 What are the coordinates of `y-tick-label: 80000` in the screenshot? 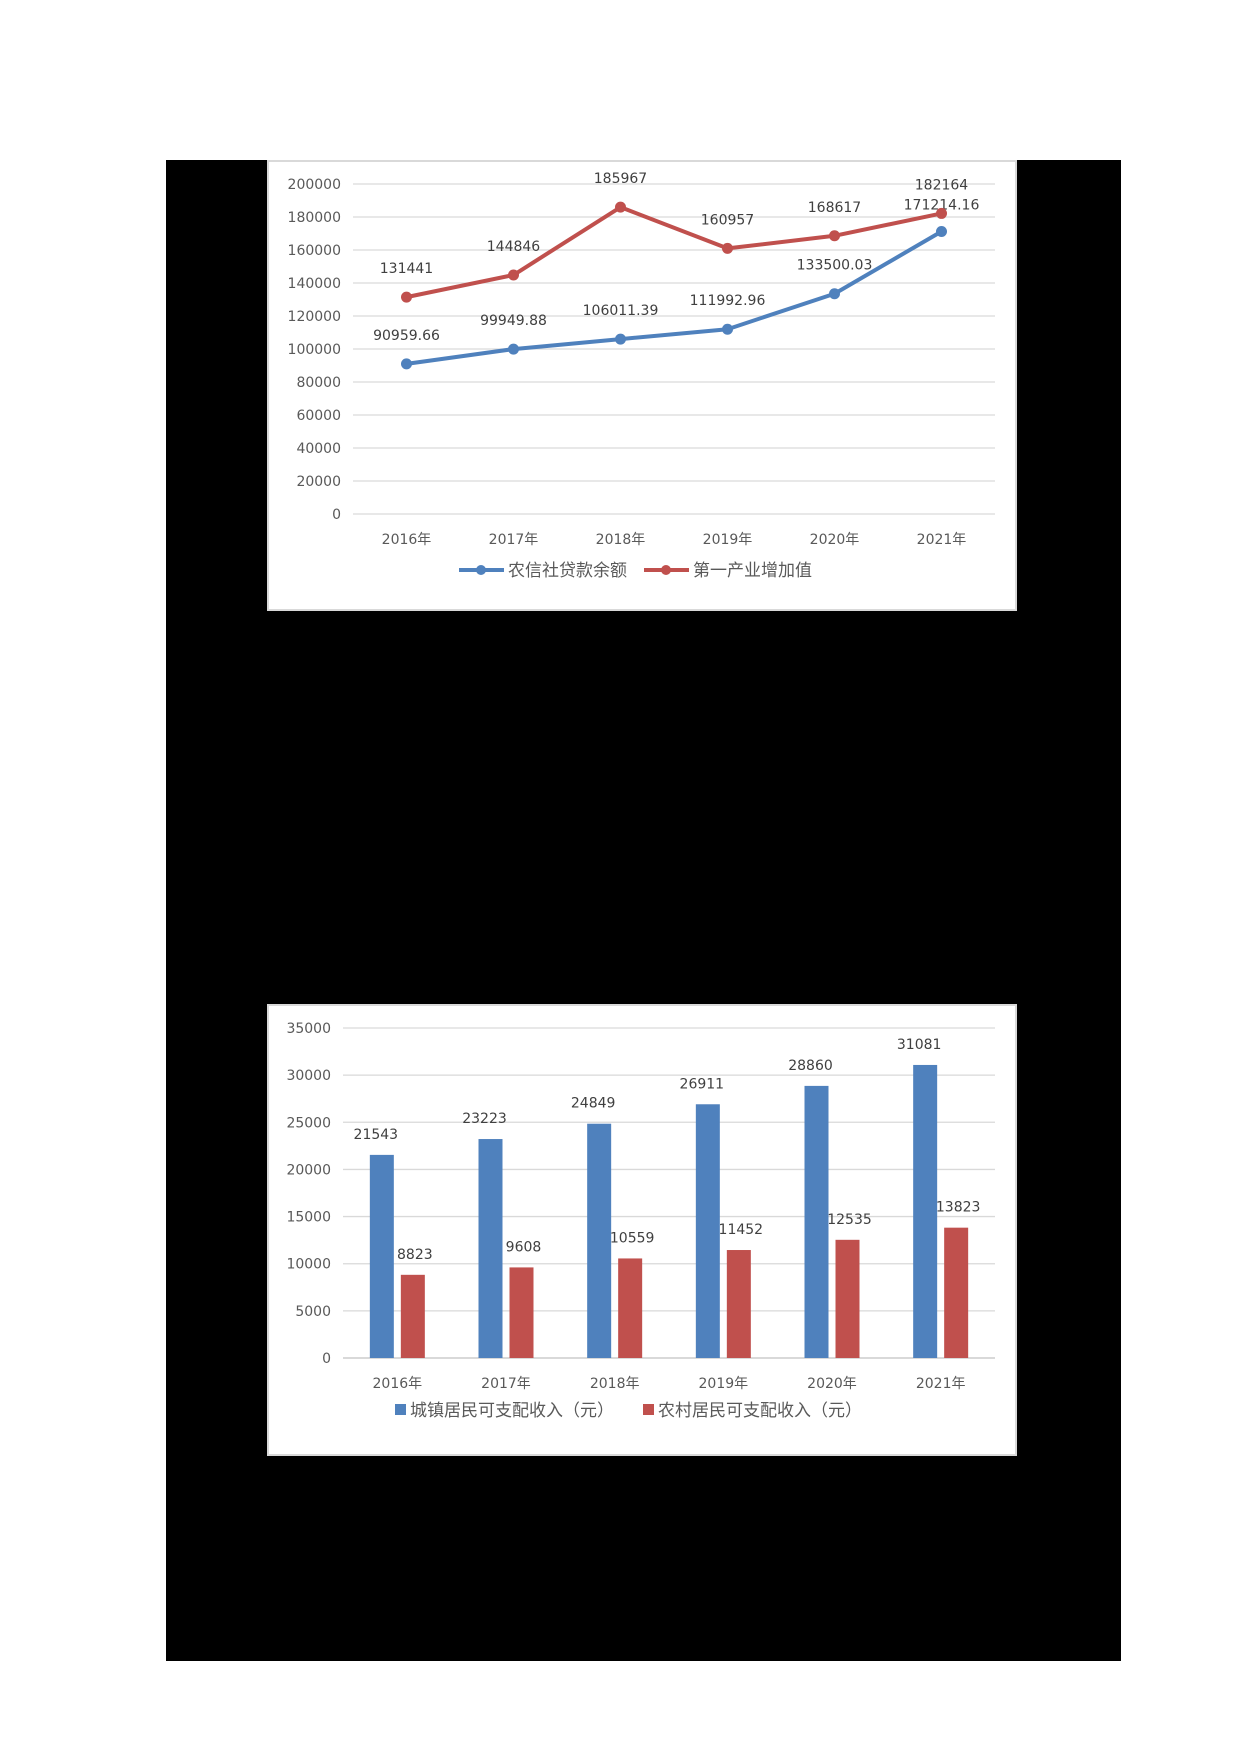 It's located at (318, 383).